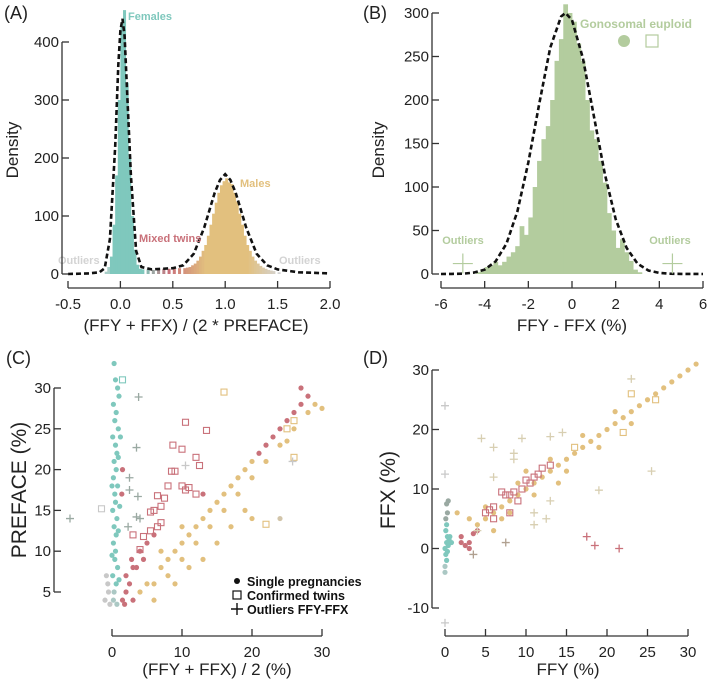 This screenshot has width=709, height=684. Describe the element at coordinates (255, 184) in the screenshot. I see `annotation-males: Males` at that location.